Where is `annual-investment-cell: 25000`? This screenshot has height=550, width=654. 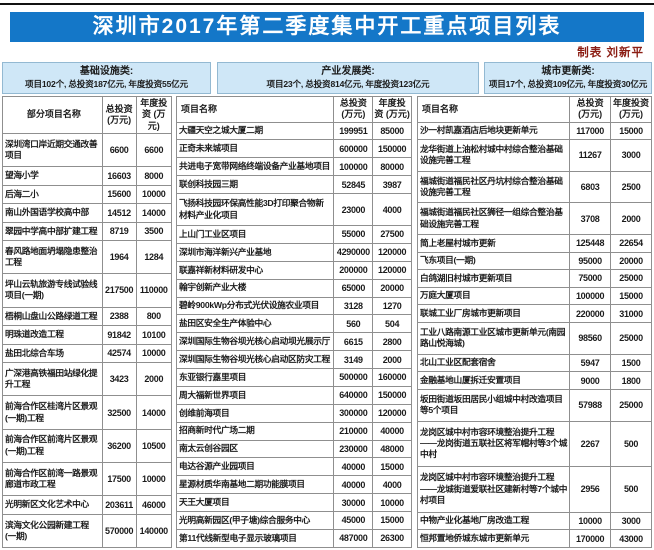 annual-investment-cell: 25000 is located at coordinates (631, 338).